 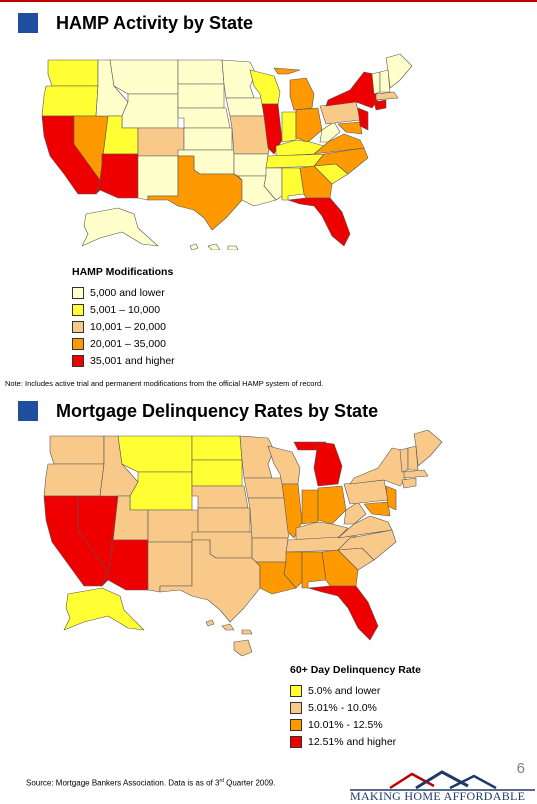 What do you see at coordinates (161, 142) in the screenshot?
I see `state-CO` at bounding box center [161, 142].